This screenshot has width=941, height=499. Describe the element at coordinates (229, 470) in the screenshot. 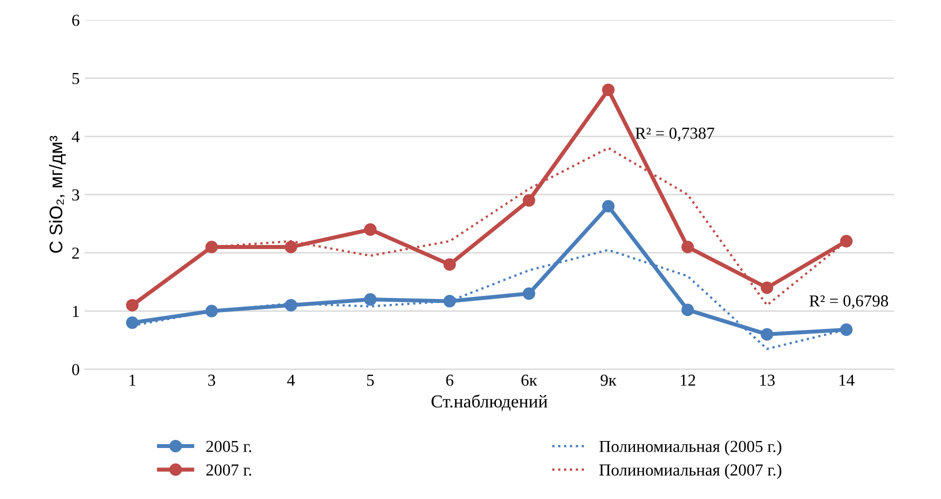

I see `legend-label: 2007 г.` at that location.